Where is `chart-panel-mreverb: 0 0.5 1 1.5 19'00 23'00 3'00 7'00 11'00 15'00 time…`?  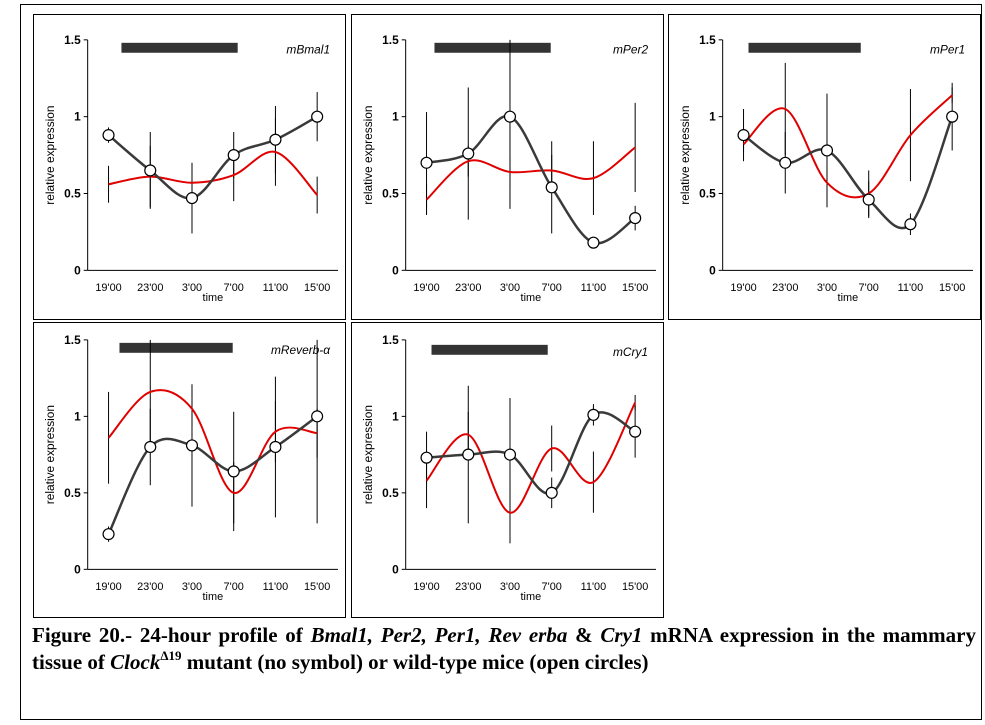 chart-panel-mreverb: 0 0.5 1 1.5 19'00 23'00 3'00 7'00 11'00 15'00 time… is located at coordinates (189, 470).